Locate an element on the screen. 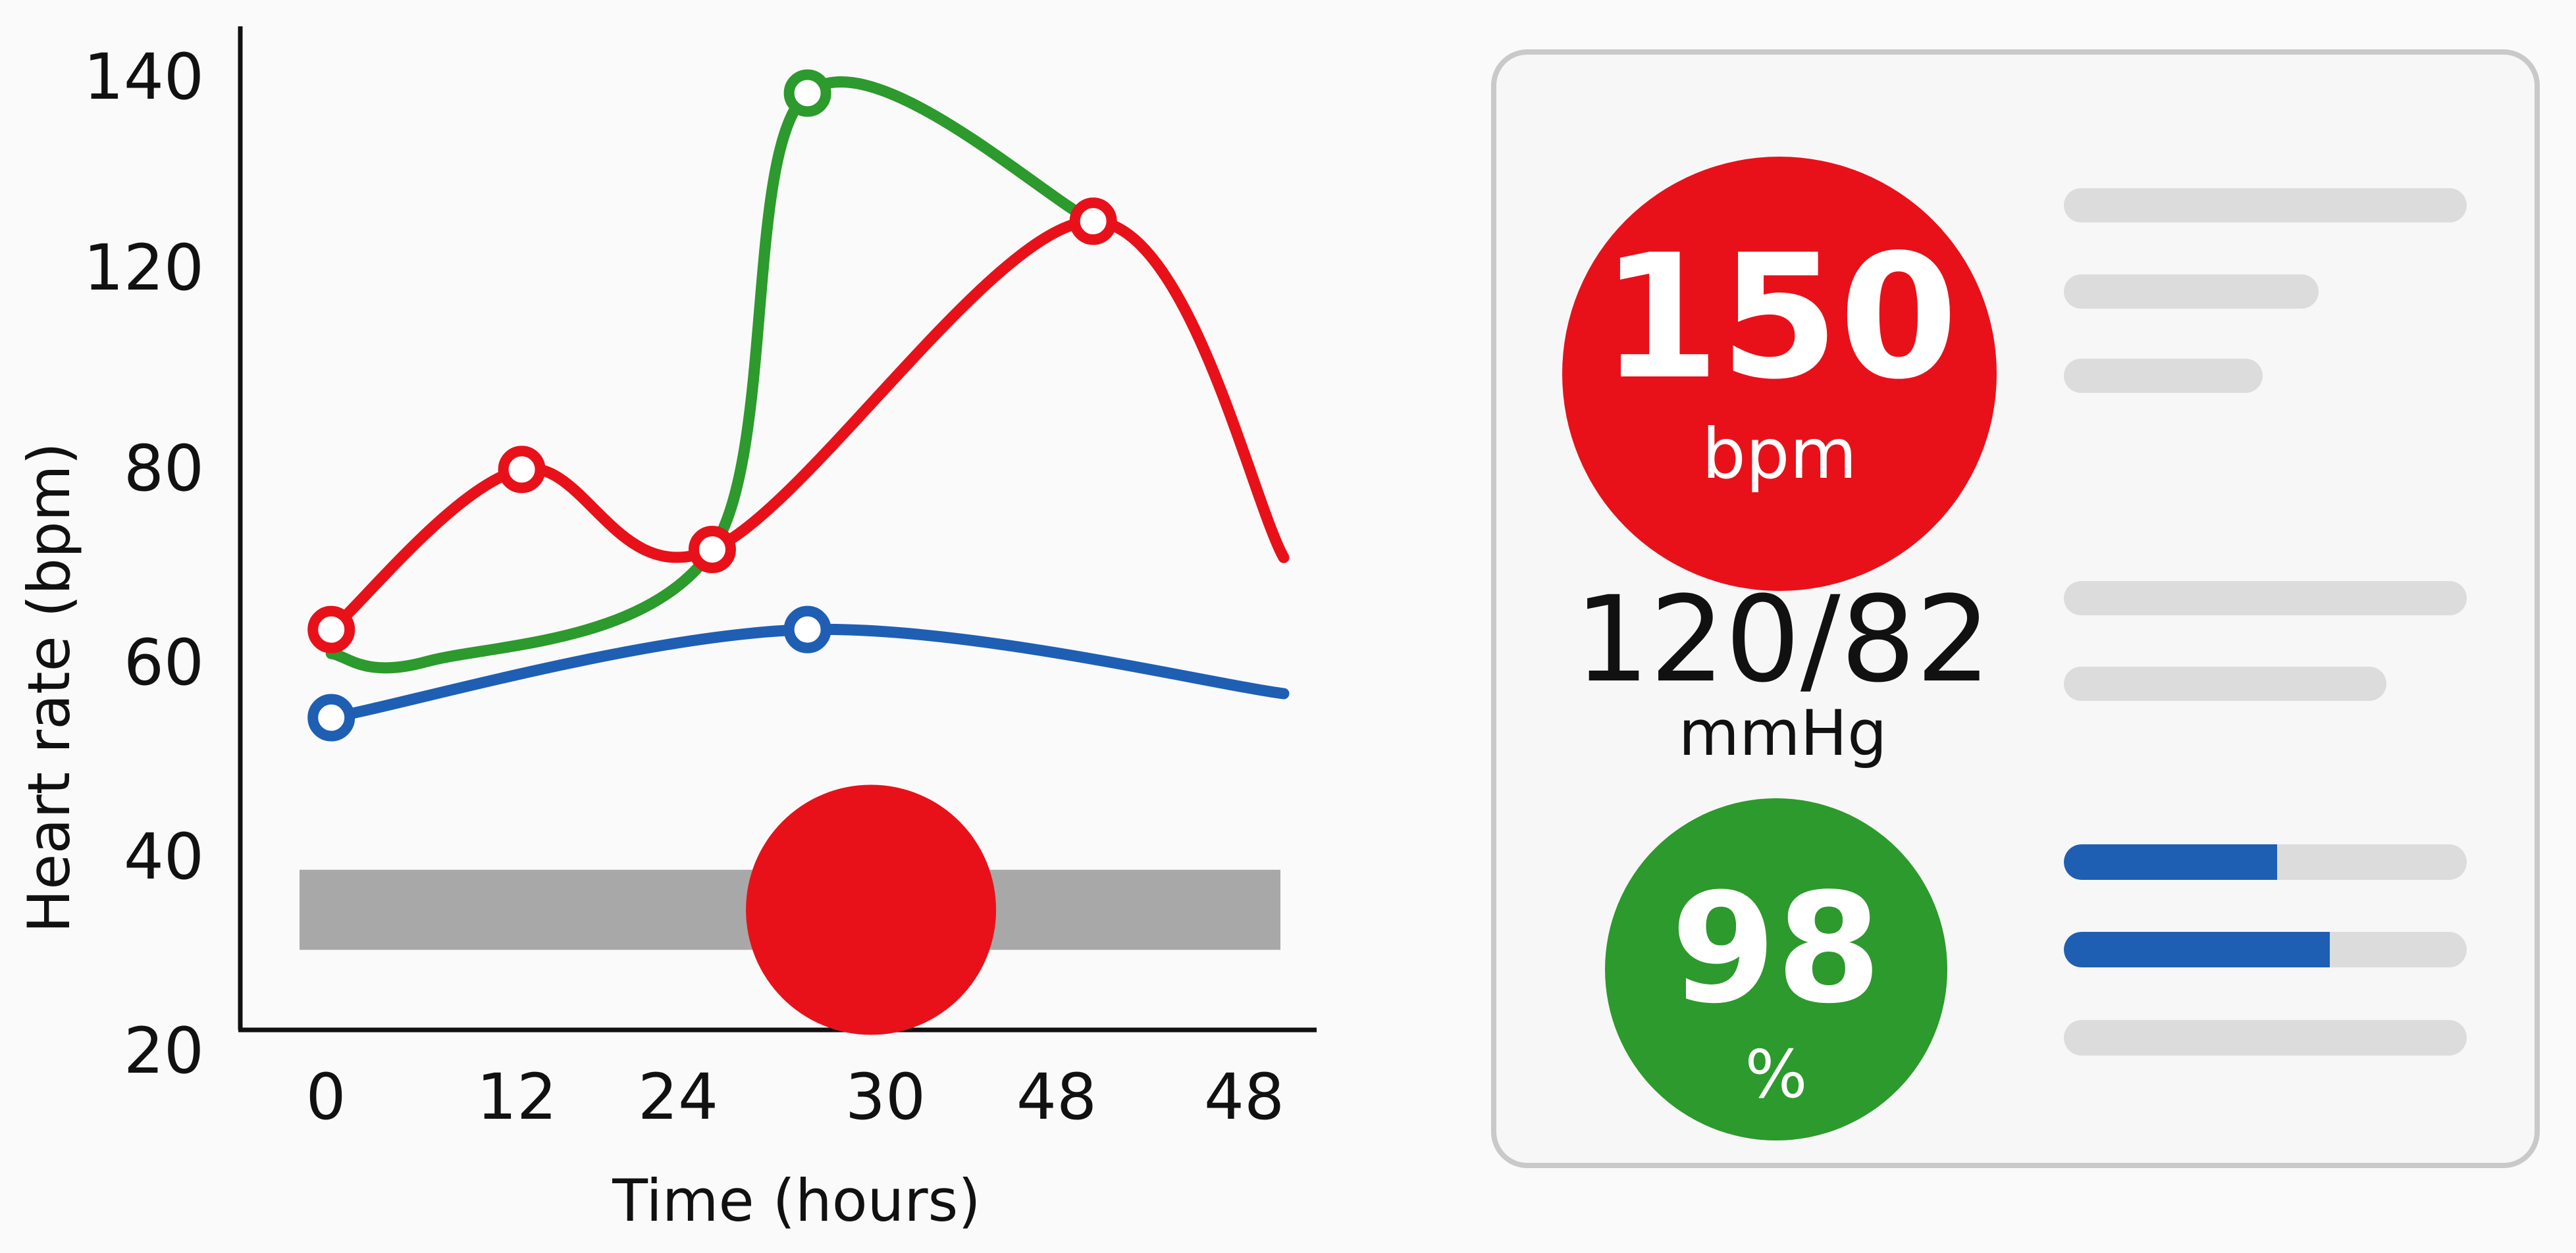 This screenshot has width=2576, height=1253. x-tick-label: 30 is located at coordinates (885, 1097).